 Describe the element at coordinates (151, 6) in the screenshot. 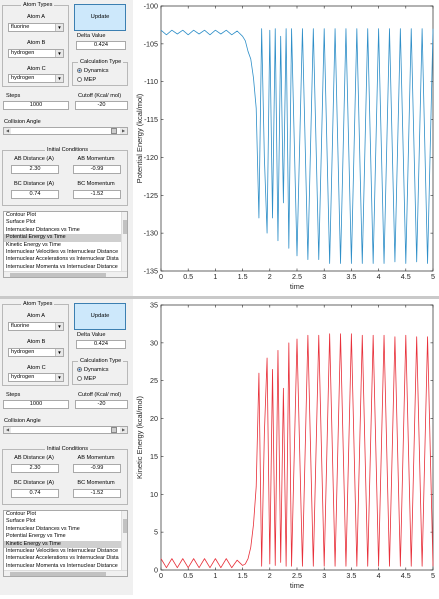

I see `y-tick-label: -100` at that location.